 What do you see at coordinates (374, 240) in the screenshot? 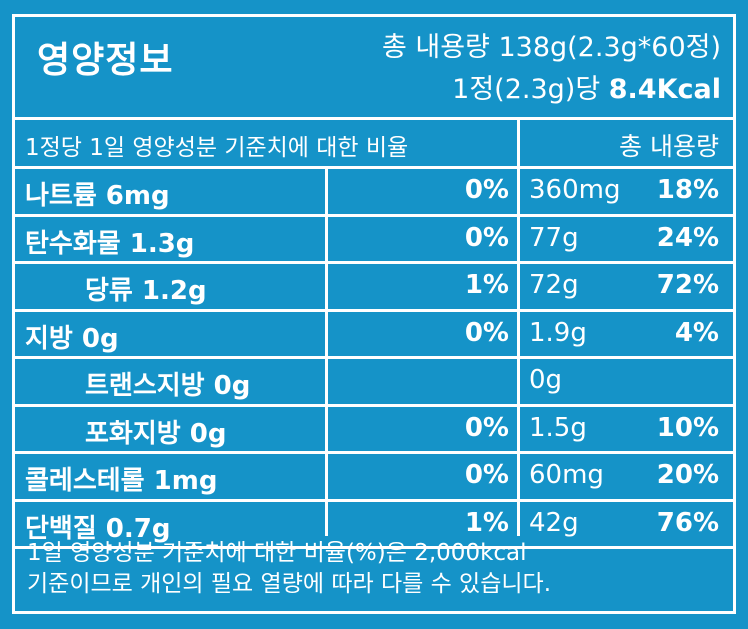
I see `nutrient-row: 탄수화물 1.3g 0% 77g 24%` at bounding box center [374, 240].